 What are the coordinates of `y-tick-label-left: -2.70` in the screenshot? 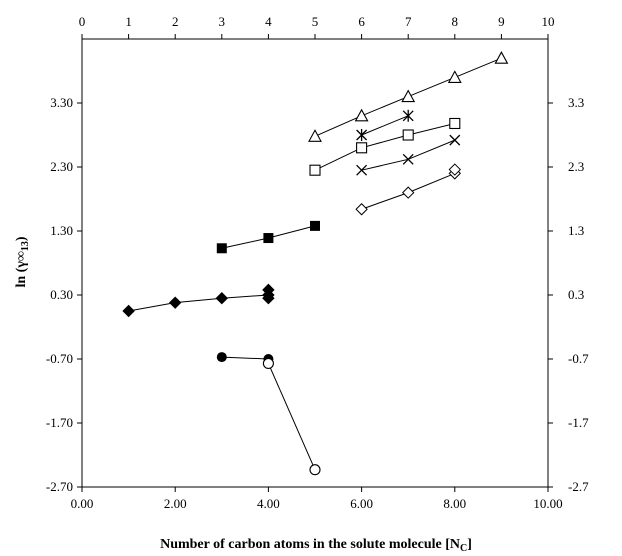 It's located at (59, 486).